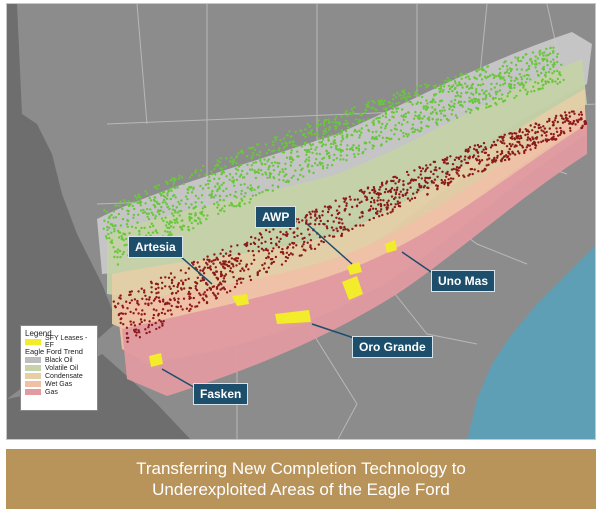 The width and height of the screenshot is (602, 514). What do you see at coordinates (59, 392) in the screenshot?
I see `legend-row-gas: Gas` at bounding box center [59, 392].